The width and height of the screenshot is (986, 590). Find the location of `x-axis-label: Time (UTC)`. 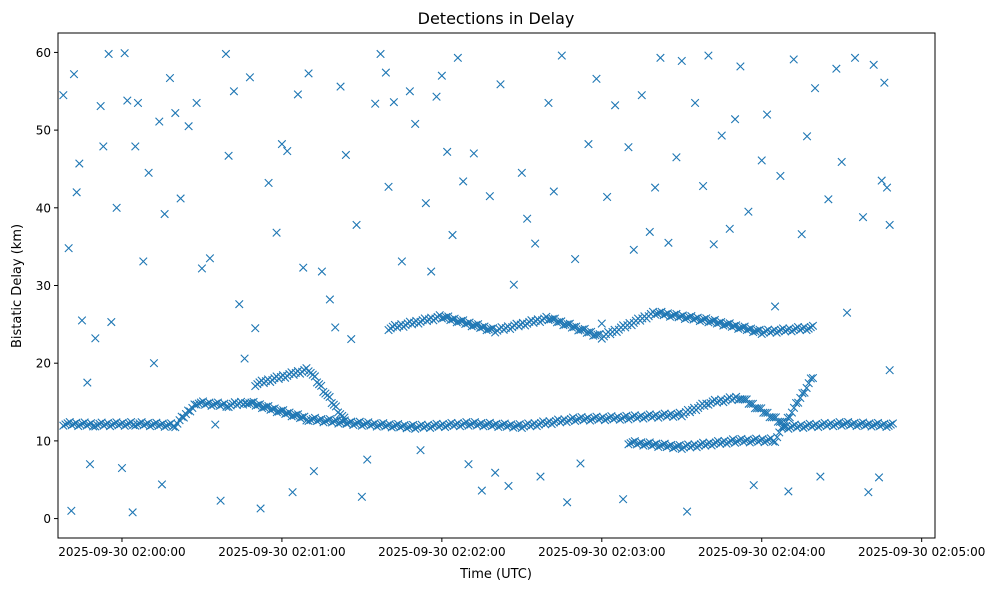

x-axis-label: Time (UTC) is located at coordinates (495, 574).